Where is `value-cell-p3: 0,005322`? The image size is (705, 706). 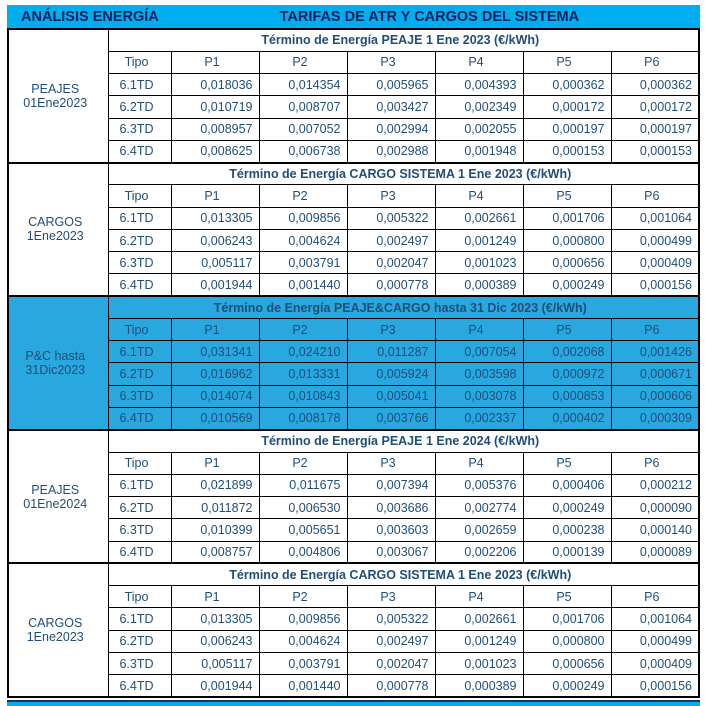 value-cell-p3: 0,005322 is located at coordinates (391, 218).